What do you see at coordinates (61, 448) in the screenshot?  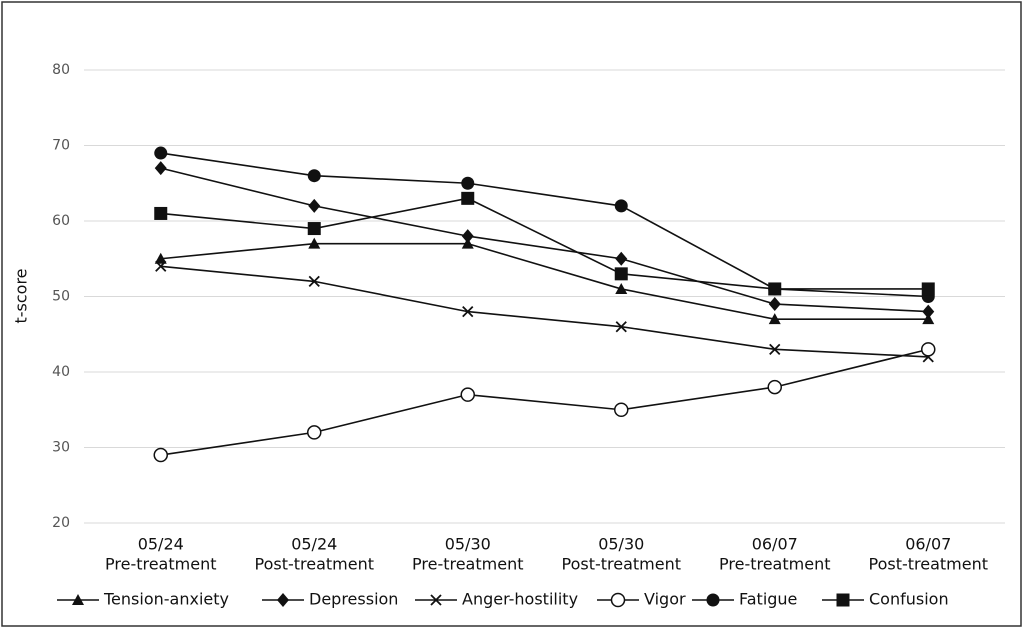 I see `y-tick-label: 30` at bounding box center [61, 448].